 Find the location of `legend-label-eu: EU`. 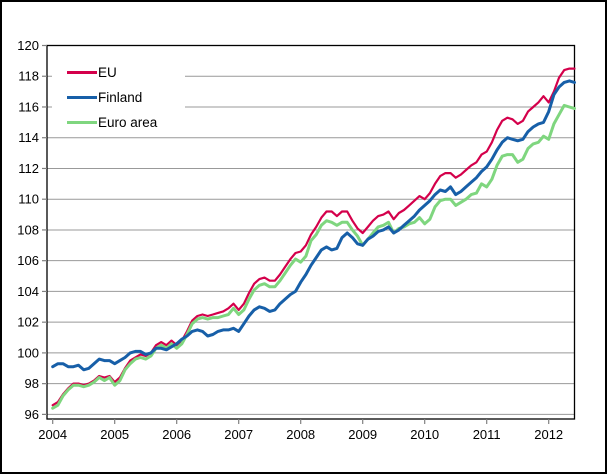

legend-label-eu: EU is located at coordinates (107, 72).